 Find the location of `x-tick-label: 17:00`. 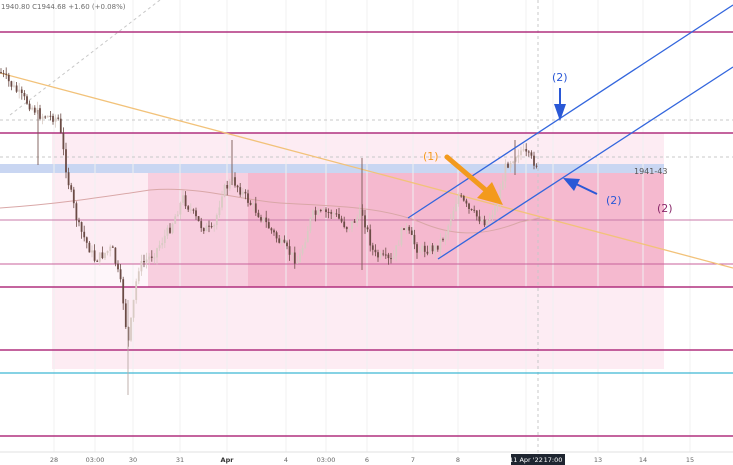

x-tick-label: 17:00 is located at coordinates (553, 460).